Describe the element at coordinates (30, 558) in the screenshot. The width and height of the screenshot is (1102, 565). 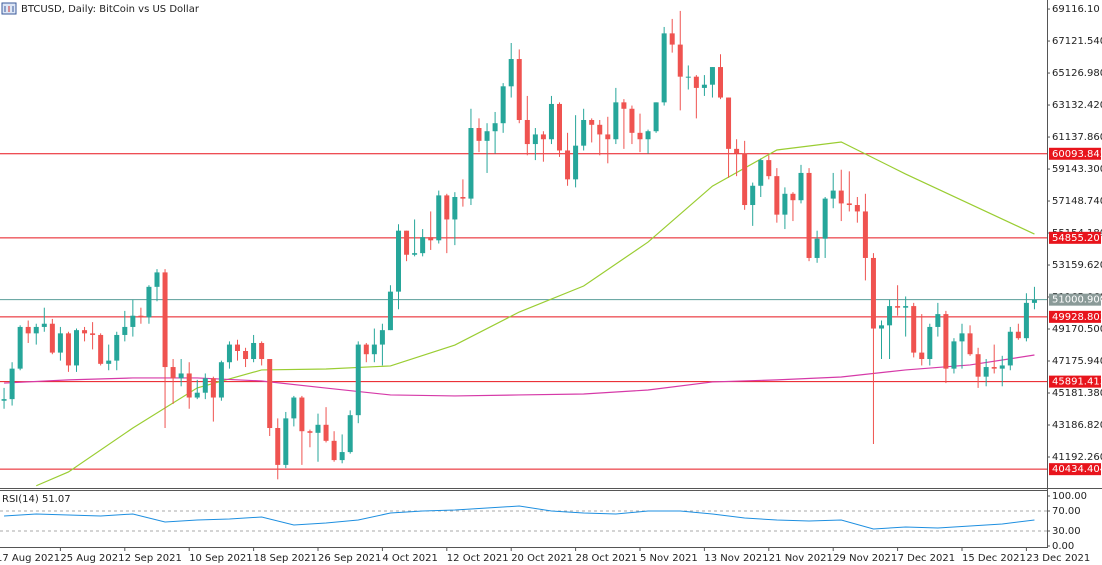
I see `x-tick-label: 17 Aug 2021` at that location.